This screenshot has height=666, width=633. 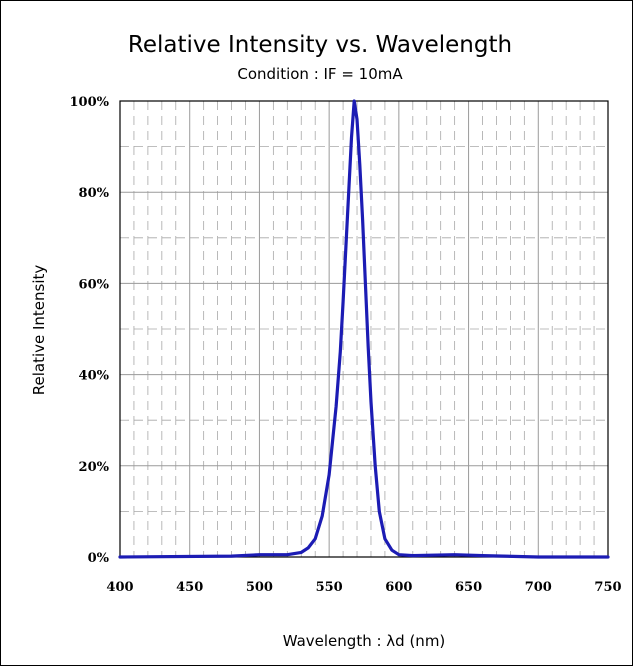 What do you see at coordinates (468, 587) in the screenshot?
I see `x-tick-label: 650` at bounding box center [468, 587].